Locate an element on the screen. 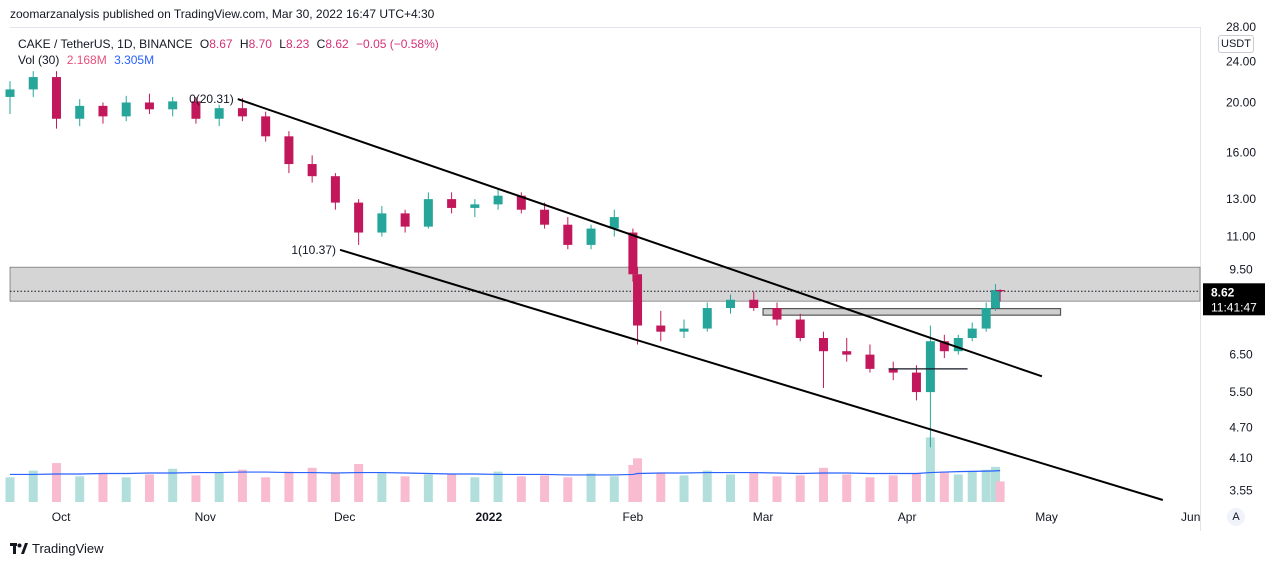  last-price-tag is located at coordinates (1234, 299).